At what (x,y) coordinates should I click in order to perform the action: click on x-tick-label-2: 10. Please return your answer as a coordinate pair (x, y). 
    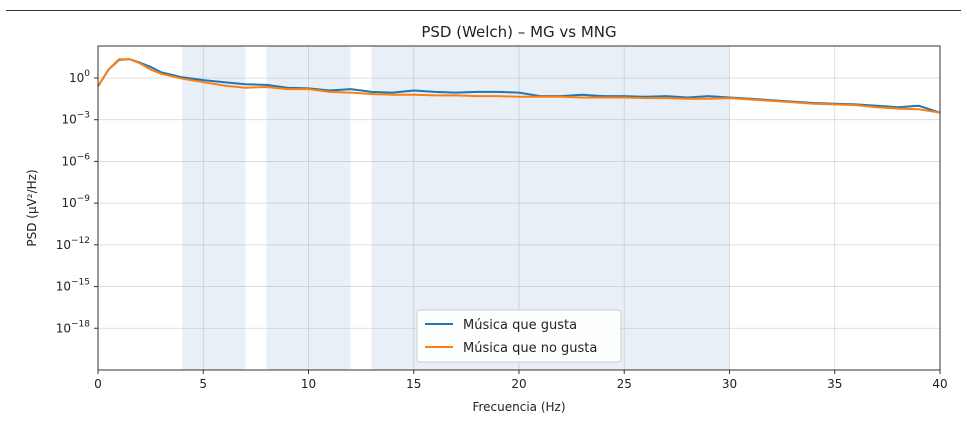
    Looking at the image, I should click on (308, 384).